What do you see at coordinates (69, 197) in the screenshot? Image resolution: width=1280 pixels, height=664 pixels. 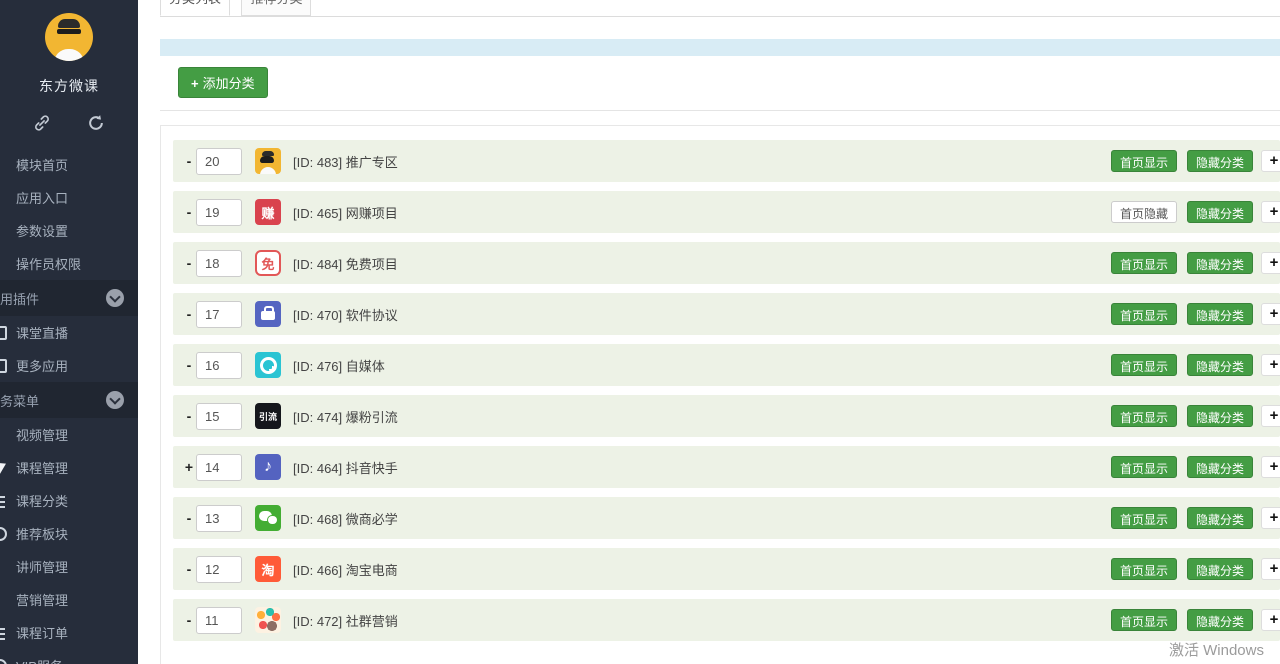 I see `sidebar-item: 应用入口` at bounding box center [69, 197].